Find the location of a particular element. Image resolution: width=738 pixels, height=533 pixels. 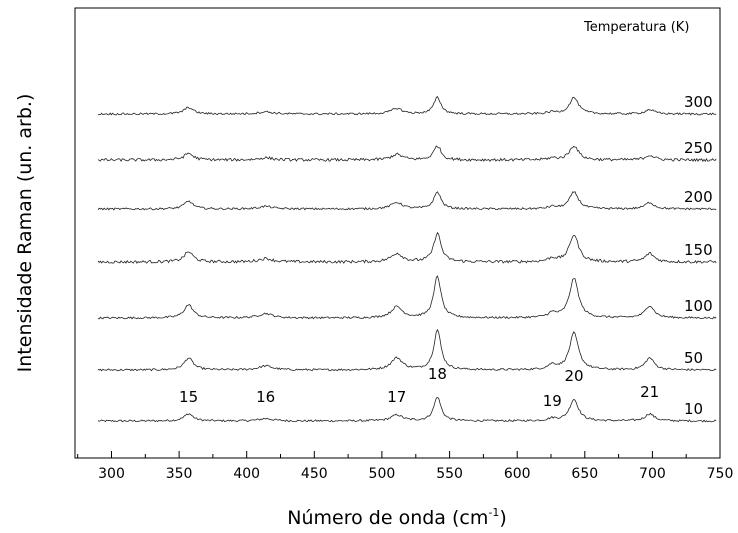

peak-label-18: 18 is located at coordinates (437, 374).